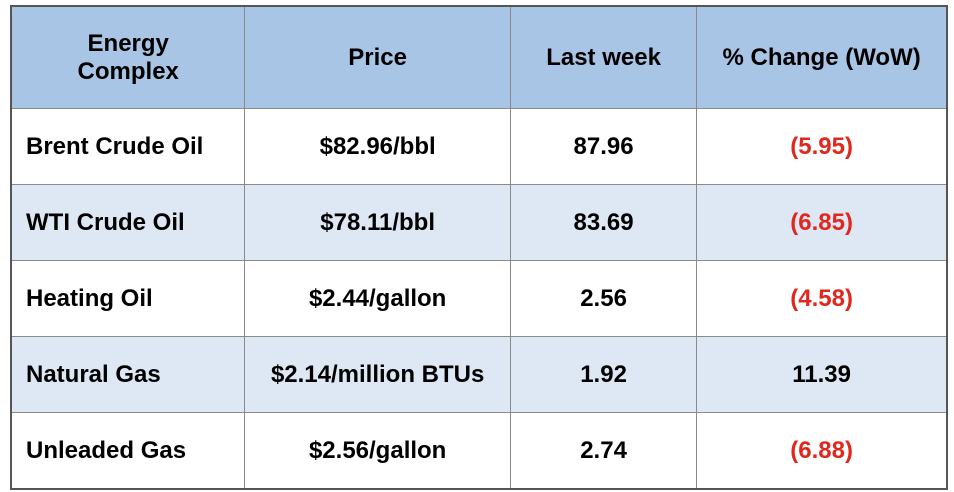  I want to click on row-label: Brent Crude Oil, so click(128, 146).